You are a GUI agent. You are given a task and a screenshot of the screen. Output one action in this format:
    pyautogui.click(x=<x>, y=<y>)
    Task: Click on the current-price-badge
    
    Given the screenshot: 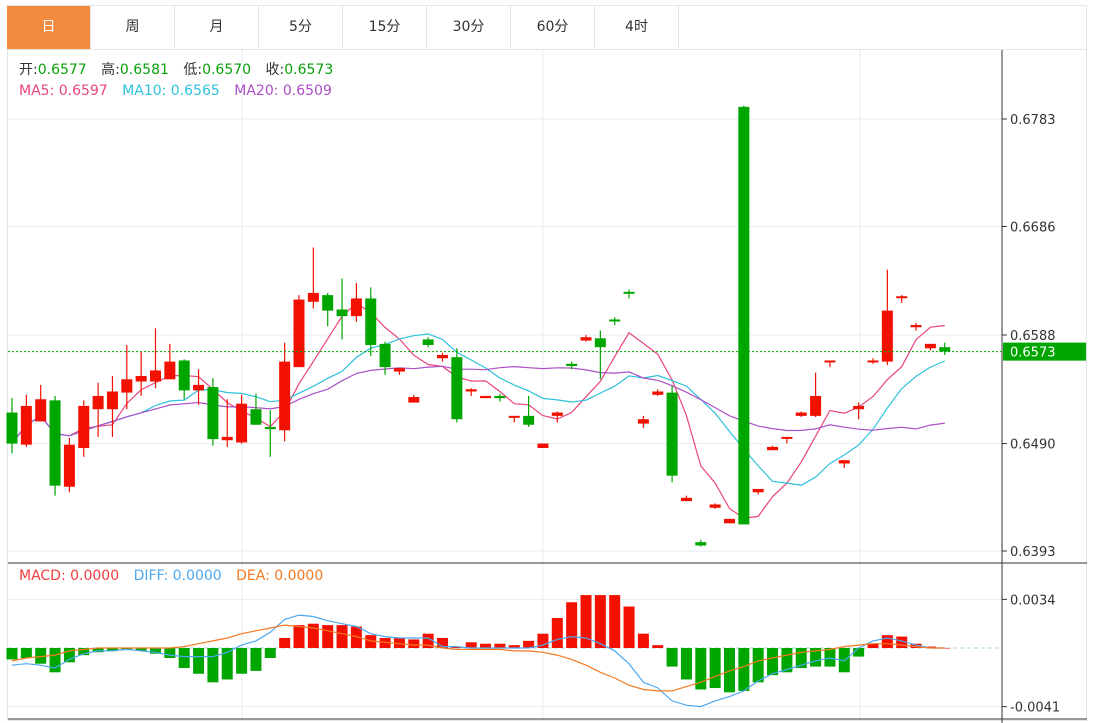 What is the action you would take?
    pyautogui.click(x=1044, y=351)
    